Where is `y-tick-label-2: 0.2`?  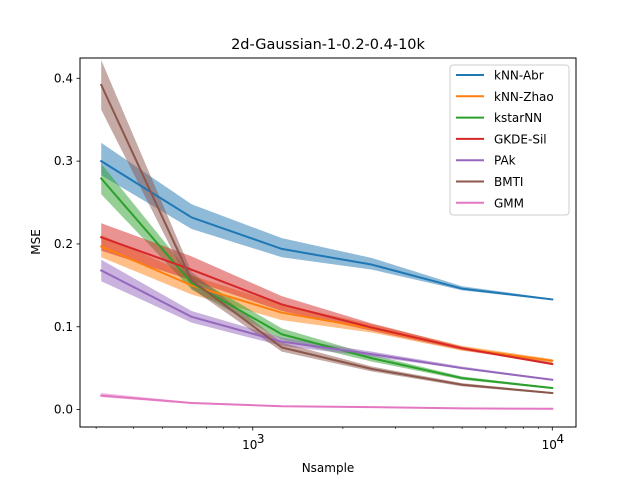 y-tick-label-2: 0.2 is located at coordinates (63, 244).